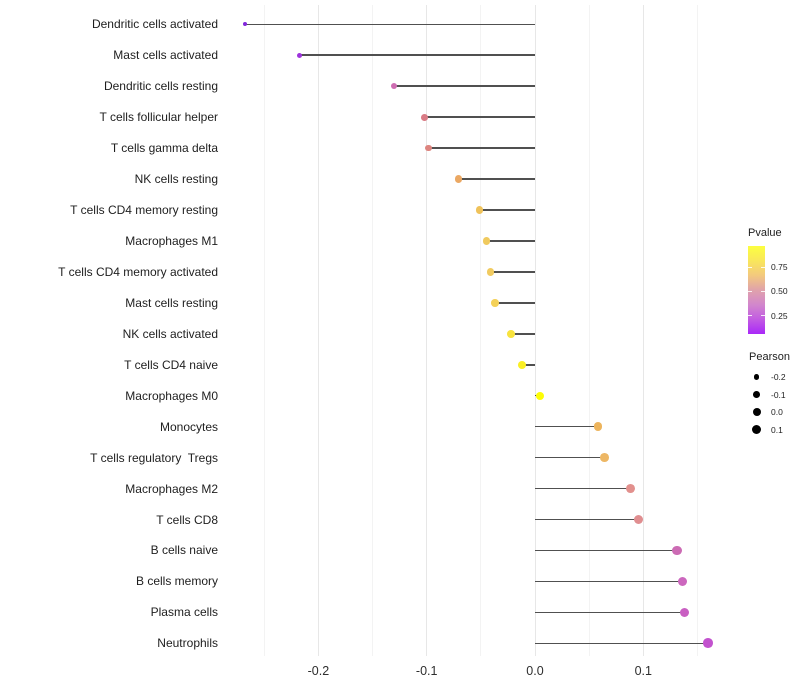 The width and height of the screenshot is (800, 700). What do you see at coordinates (184, 550) in the screenshot?
I see `y-axis-label: B cells naive` at bounding box center [184, 550].